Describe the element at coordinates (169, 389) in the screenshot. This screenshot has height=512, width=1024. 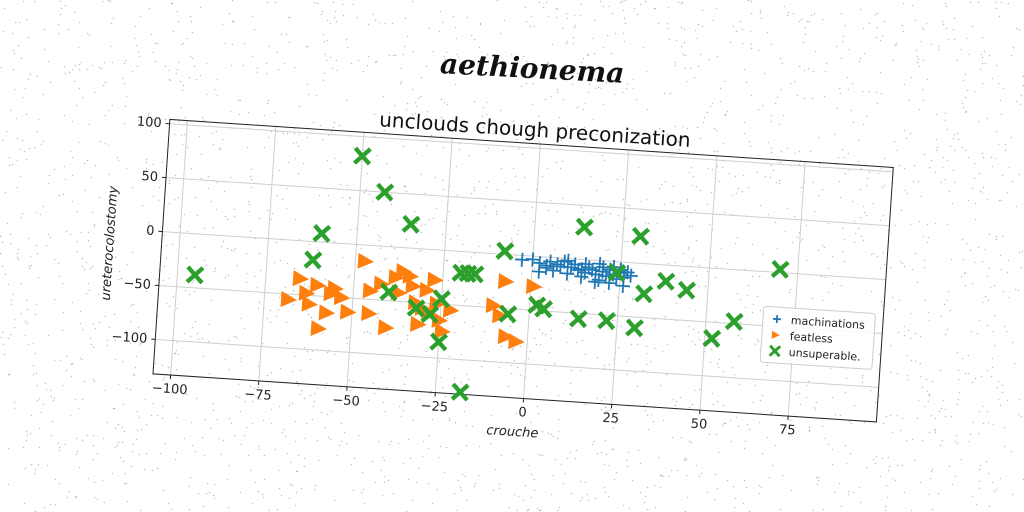
I see `x-tick-label: −100` at that location.